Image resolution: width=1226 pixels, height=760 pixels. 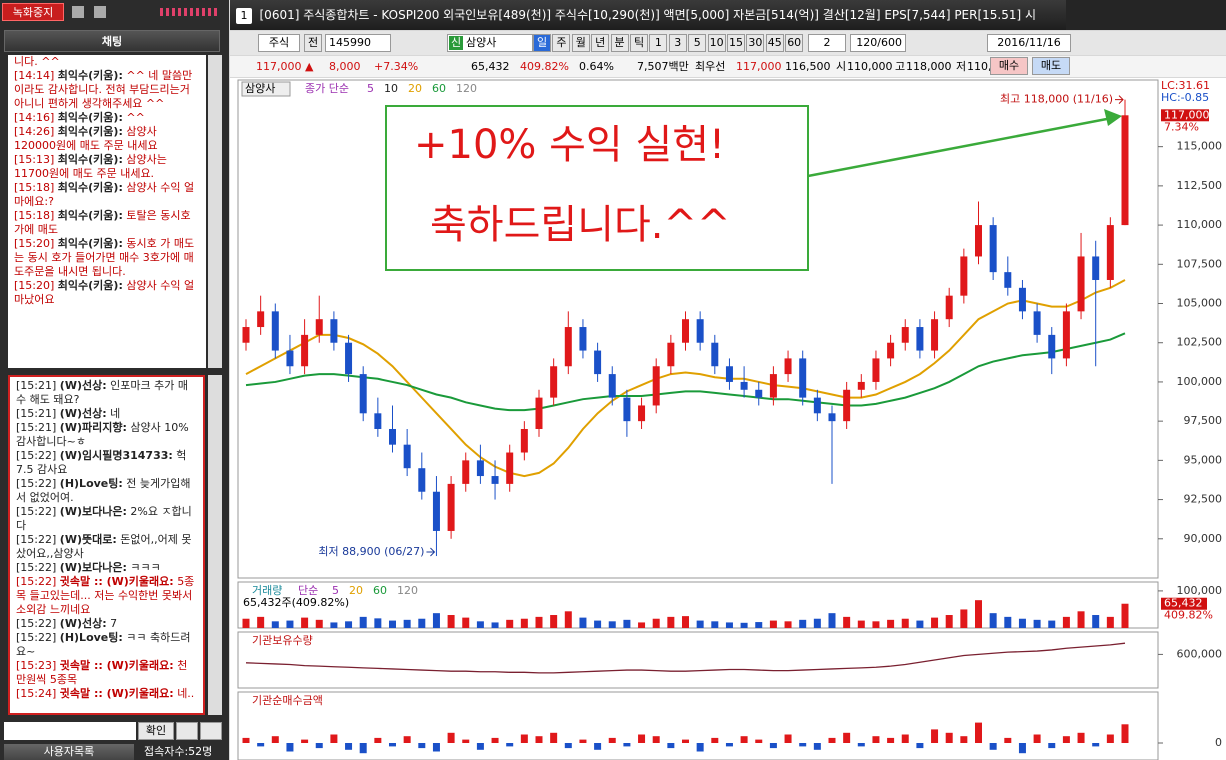 What do you see at coordinates (115, 413) in the screenshot?
I see `chat-text: 네` at bounding box center [115, 413].